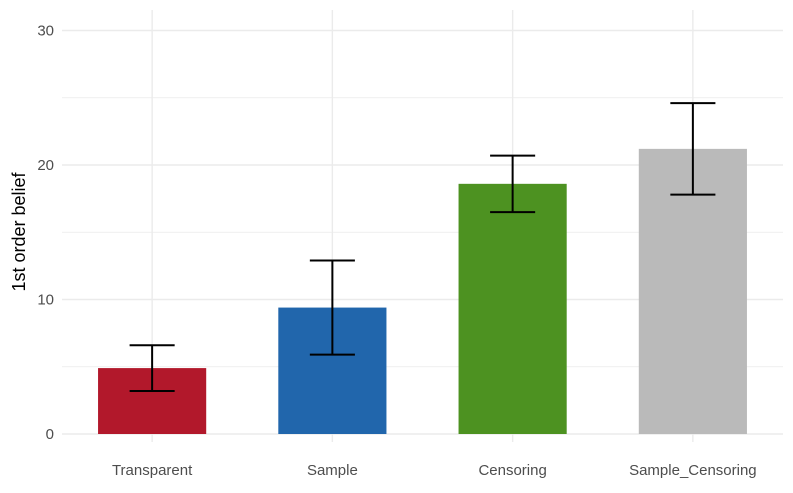 Image resolution: width=793 pixels, height=493 pixels. I want to click on y-axis-title: 1st order belief, so click(19, 231).